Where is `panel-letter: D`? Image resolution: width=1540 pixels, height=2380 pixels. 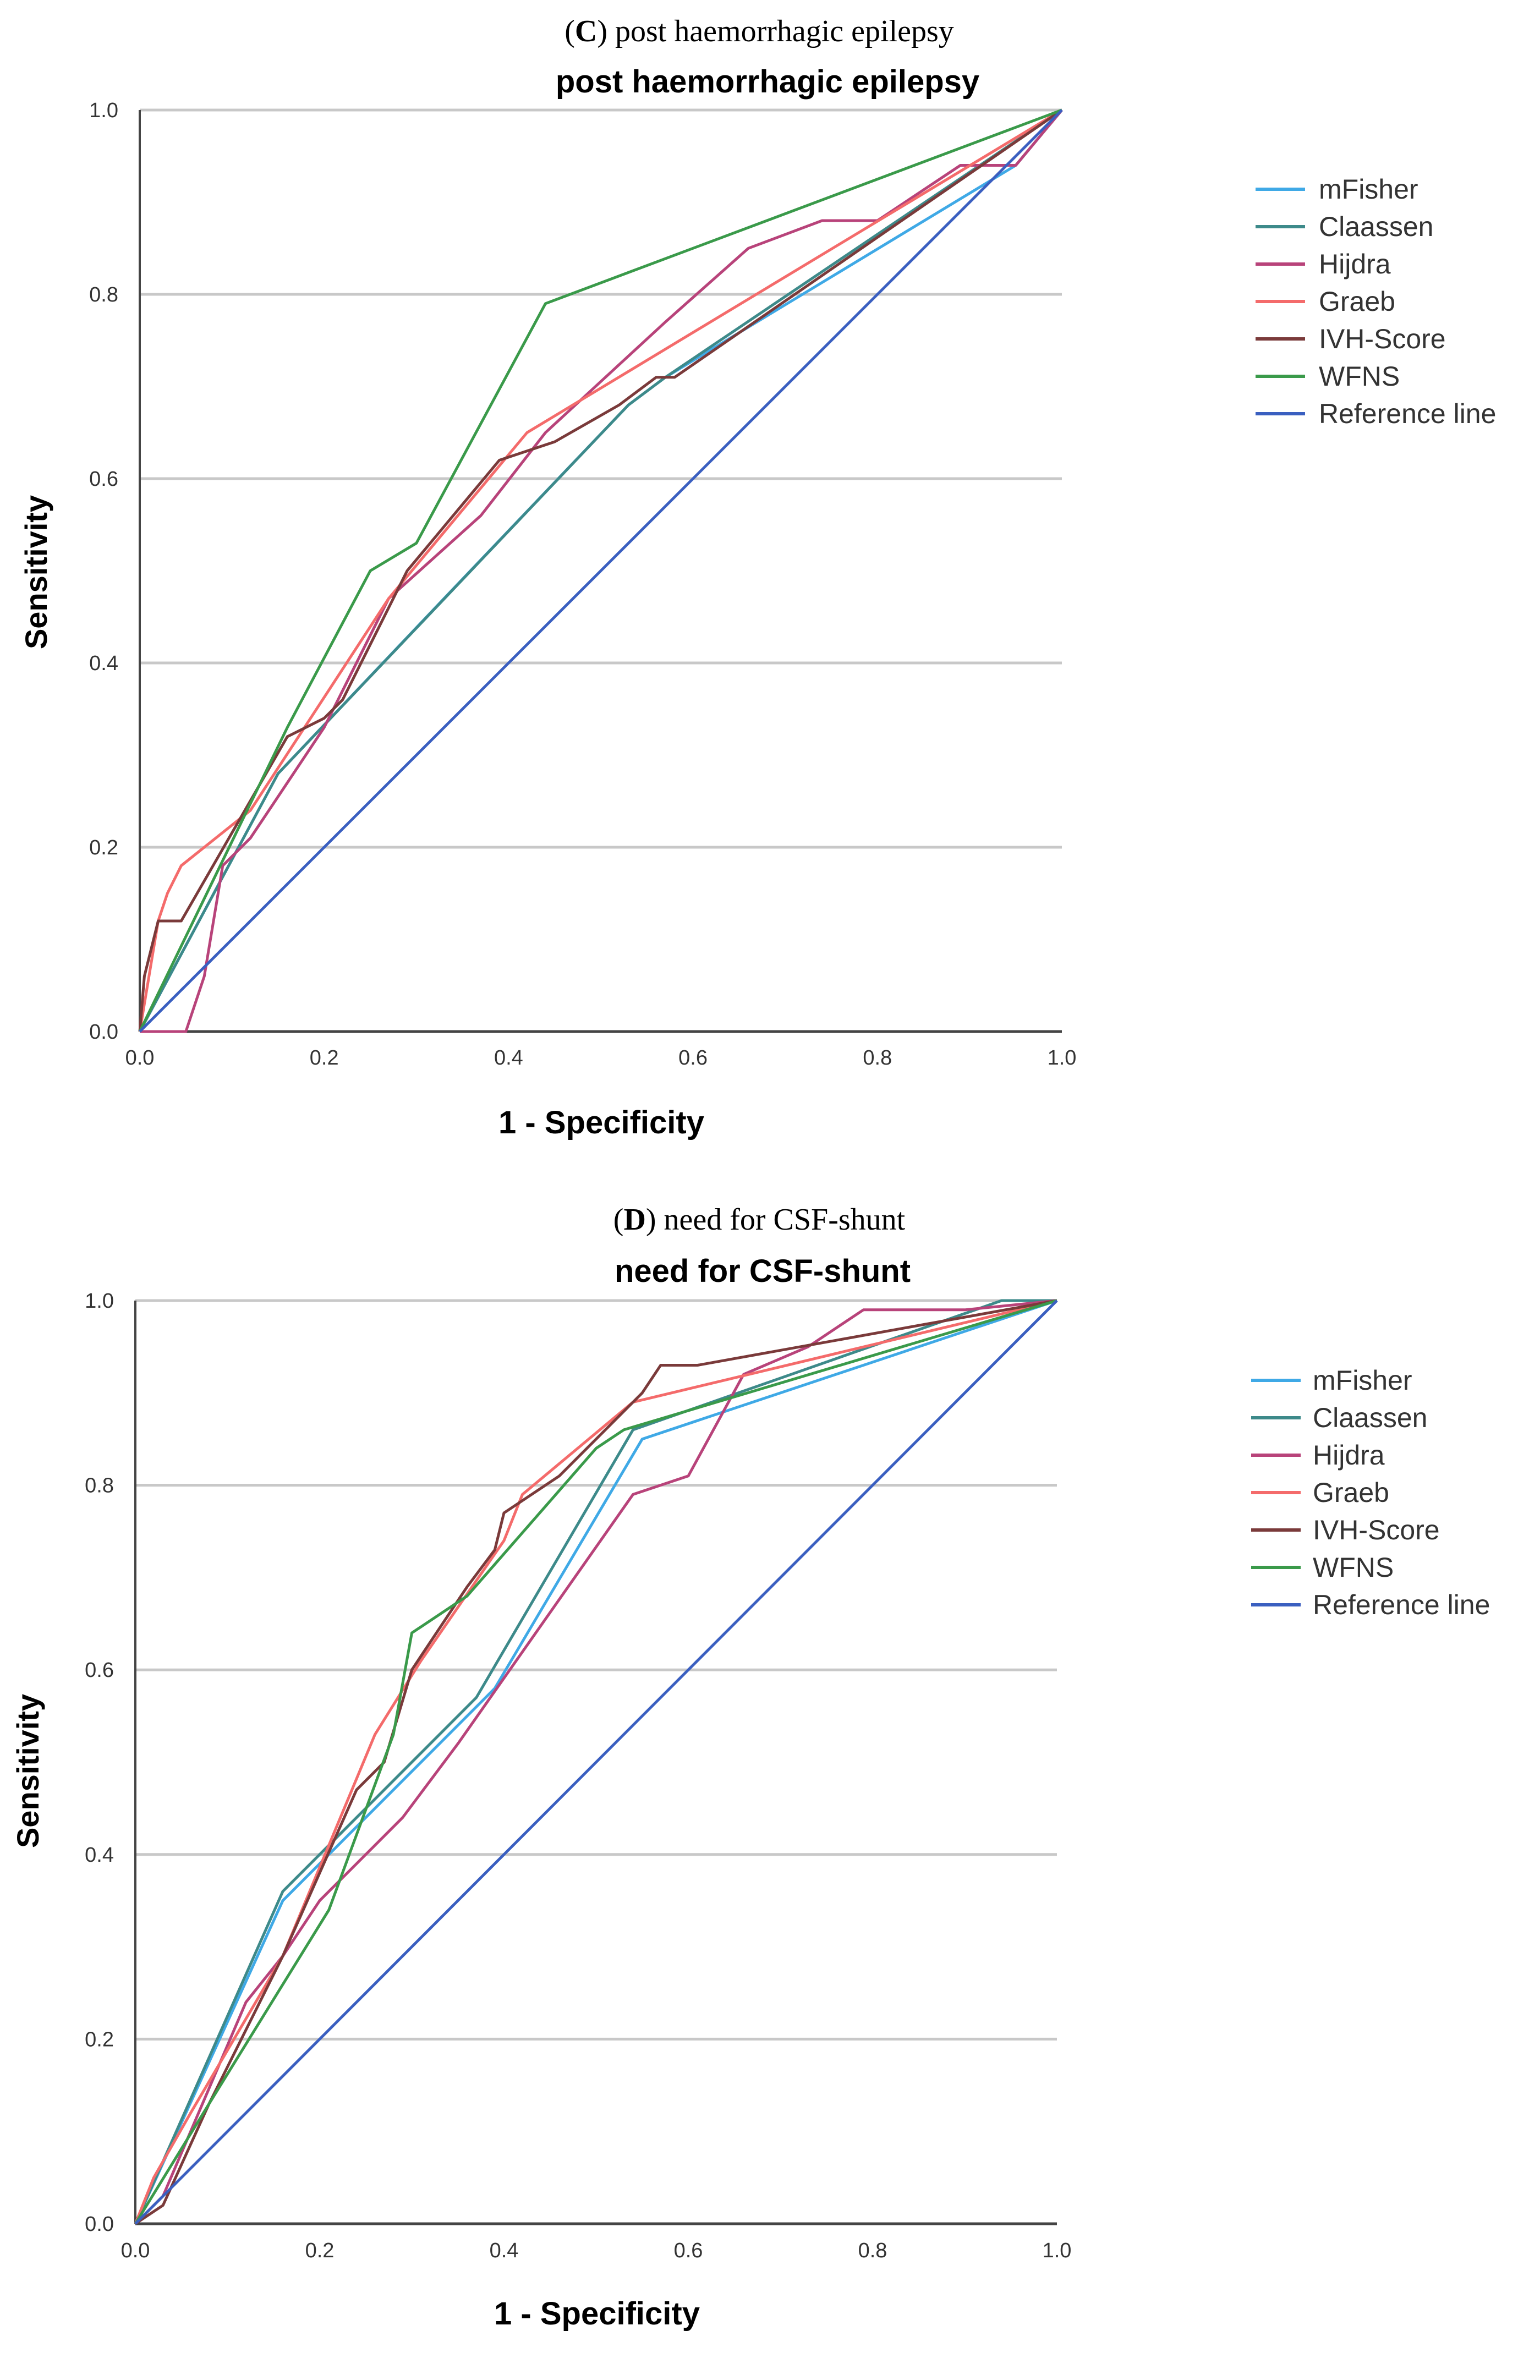
panel-letter: D is located at coordinates (634, 1220).